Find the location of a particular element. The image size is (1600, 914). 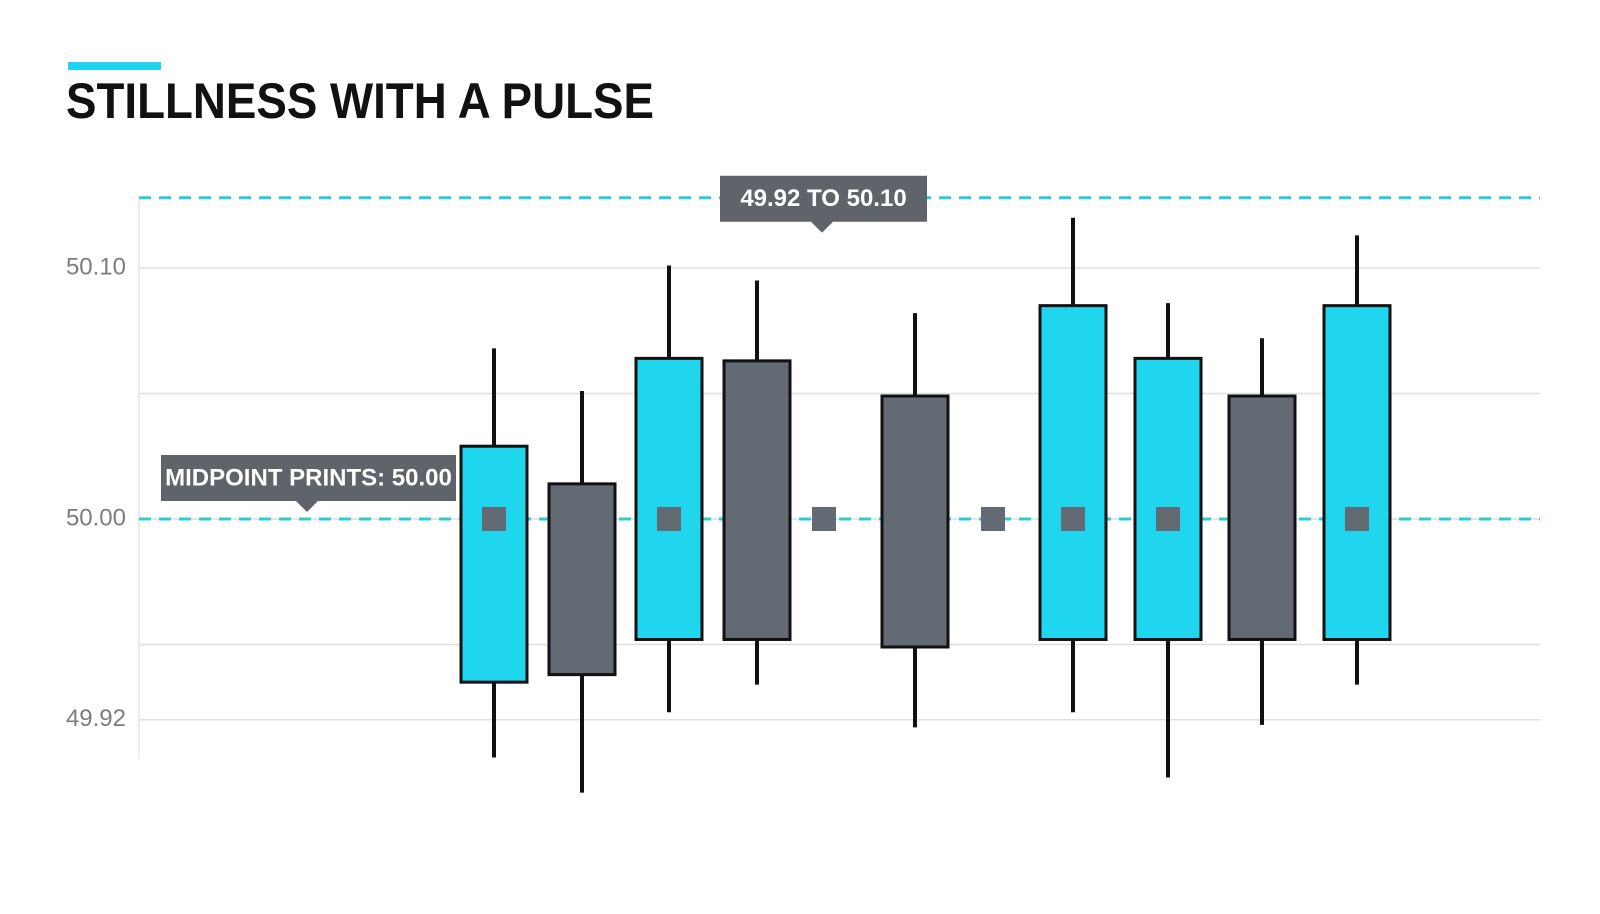

y-tick-label: 50.10 is located at coordinates (96, 266).